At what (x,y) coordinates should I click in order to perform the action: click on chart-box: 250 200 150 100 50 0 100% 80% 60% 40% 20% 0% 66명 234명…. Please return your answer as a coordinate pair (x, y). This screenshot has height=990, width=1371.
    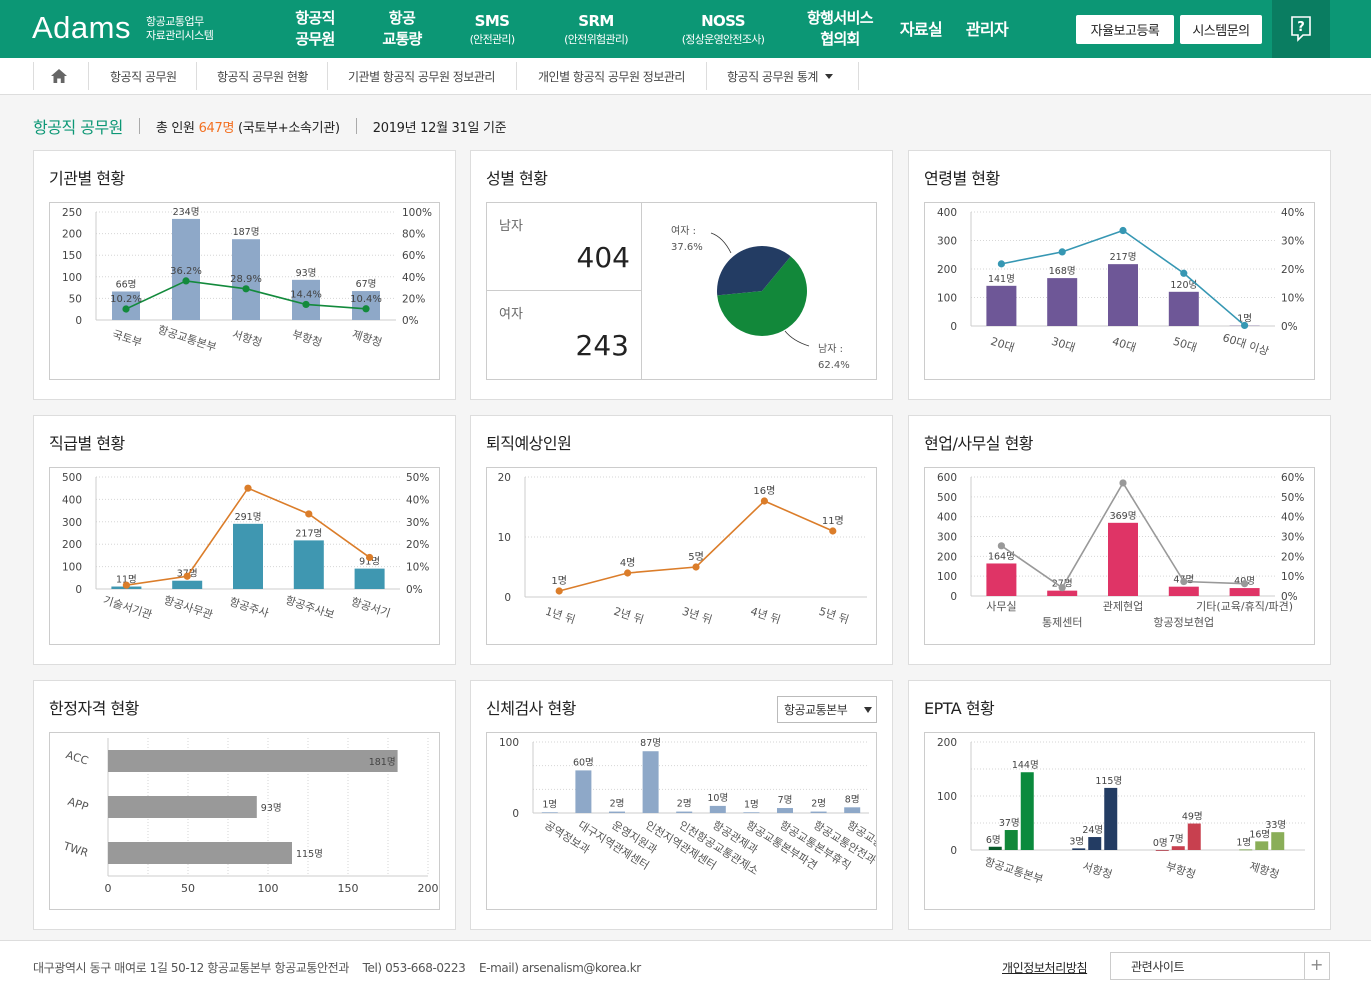
    Looking at the image, I should click on (244, 291).